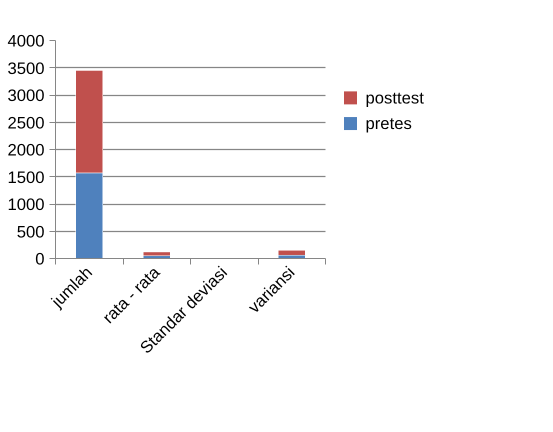 This screenshot has height=432, width=553. I want to click on y-tick-label: 4000, so click(26, 41).